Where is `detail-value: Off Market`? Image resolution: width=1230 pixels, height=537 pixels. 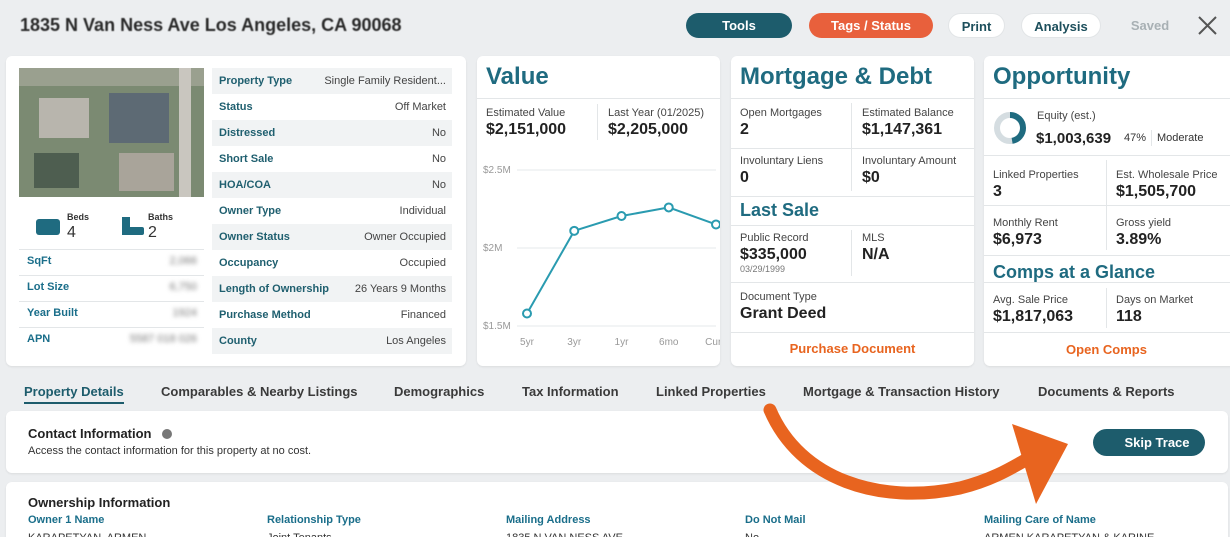
detail-value: Off Market is located at coordinates (420, 107).